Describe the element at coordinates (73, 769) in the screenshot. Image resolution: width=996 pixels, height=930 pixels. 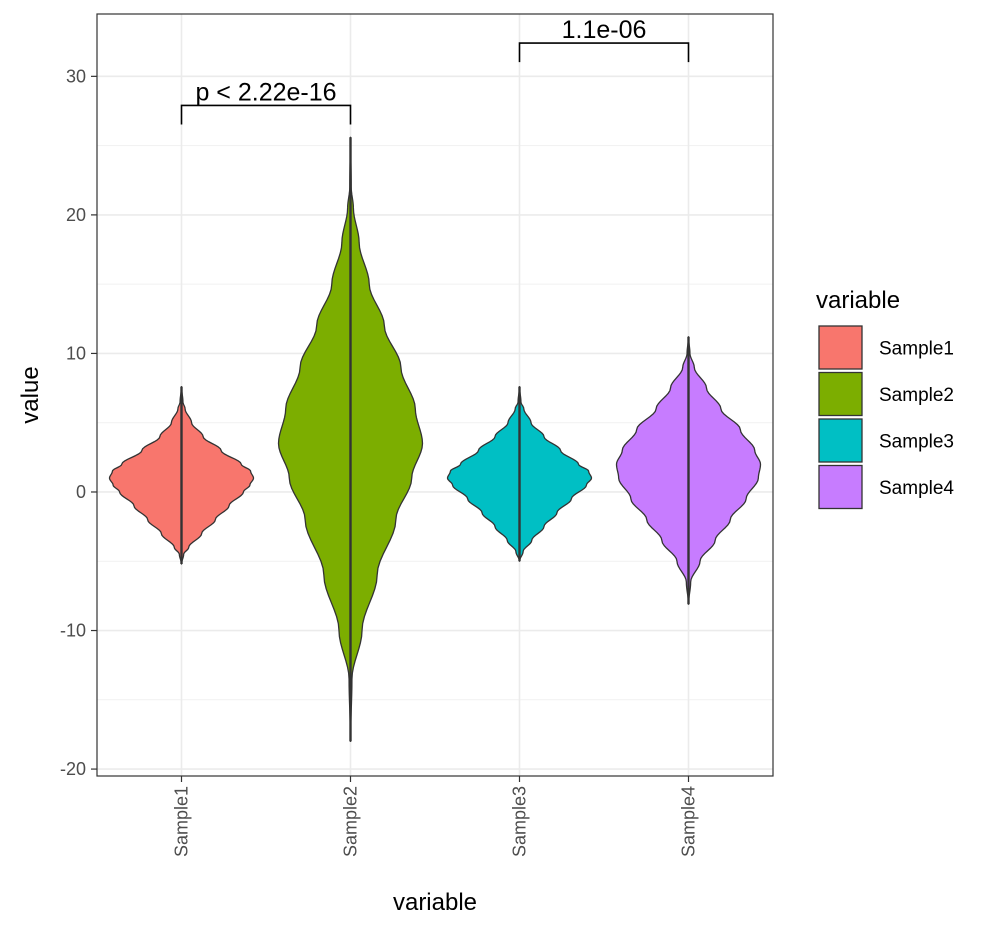
I see `y-tick-label: -20` at that location.